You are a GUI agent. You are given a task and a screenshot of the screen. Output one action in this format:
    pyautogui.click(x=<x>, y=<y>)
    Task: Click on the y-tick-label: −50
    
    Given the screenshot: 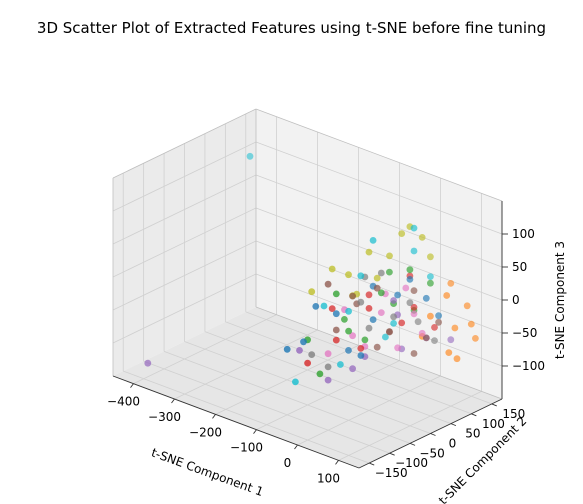 What is the action you would take?
    pyautogui.click(x=431, y=453)
    